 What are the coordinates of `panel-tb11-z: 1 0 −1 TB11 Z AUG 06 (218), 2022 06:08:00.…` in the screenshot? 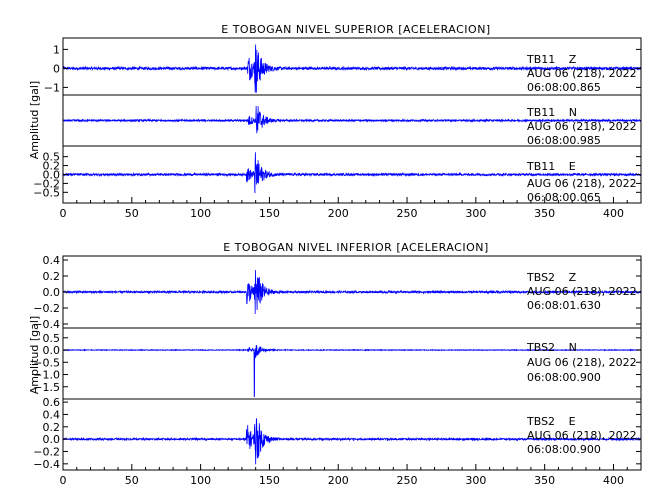 It's located at (343, 66).